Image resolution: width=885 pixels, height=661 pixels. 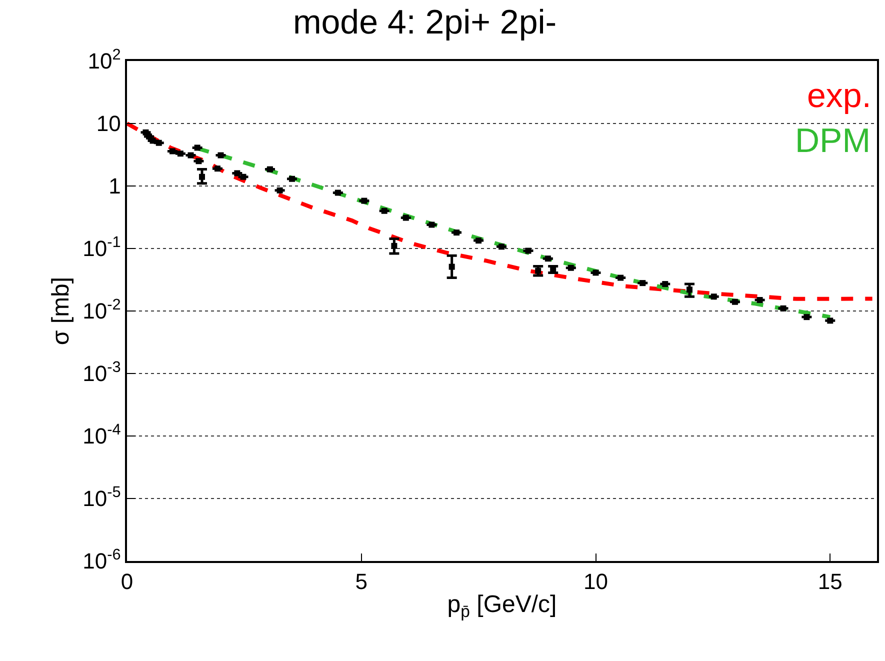 What do you see at coordinates (108, 123) in the screenshot?
I see `y-tick-label: 10` at bounding box center [108, 123].